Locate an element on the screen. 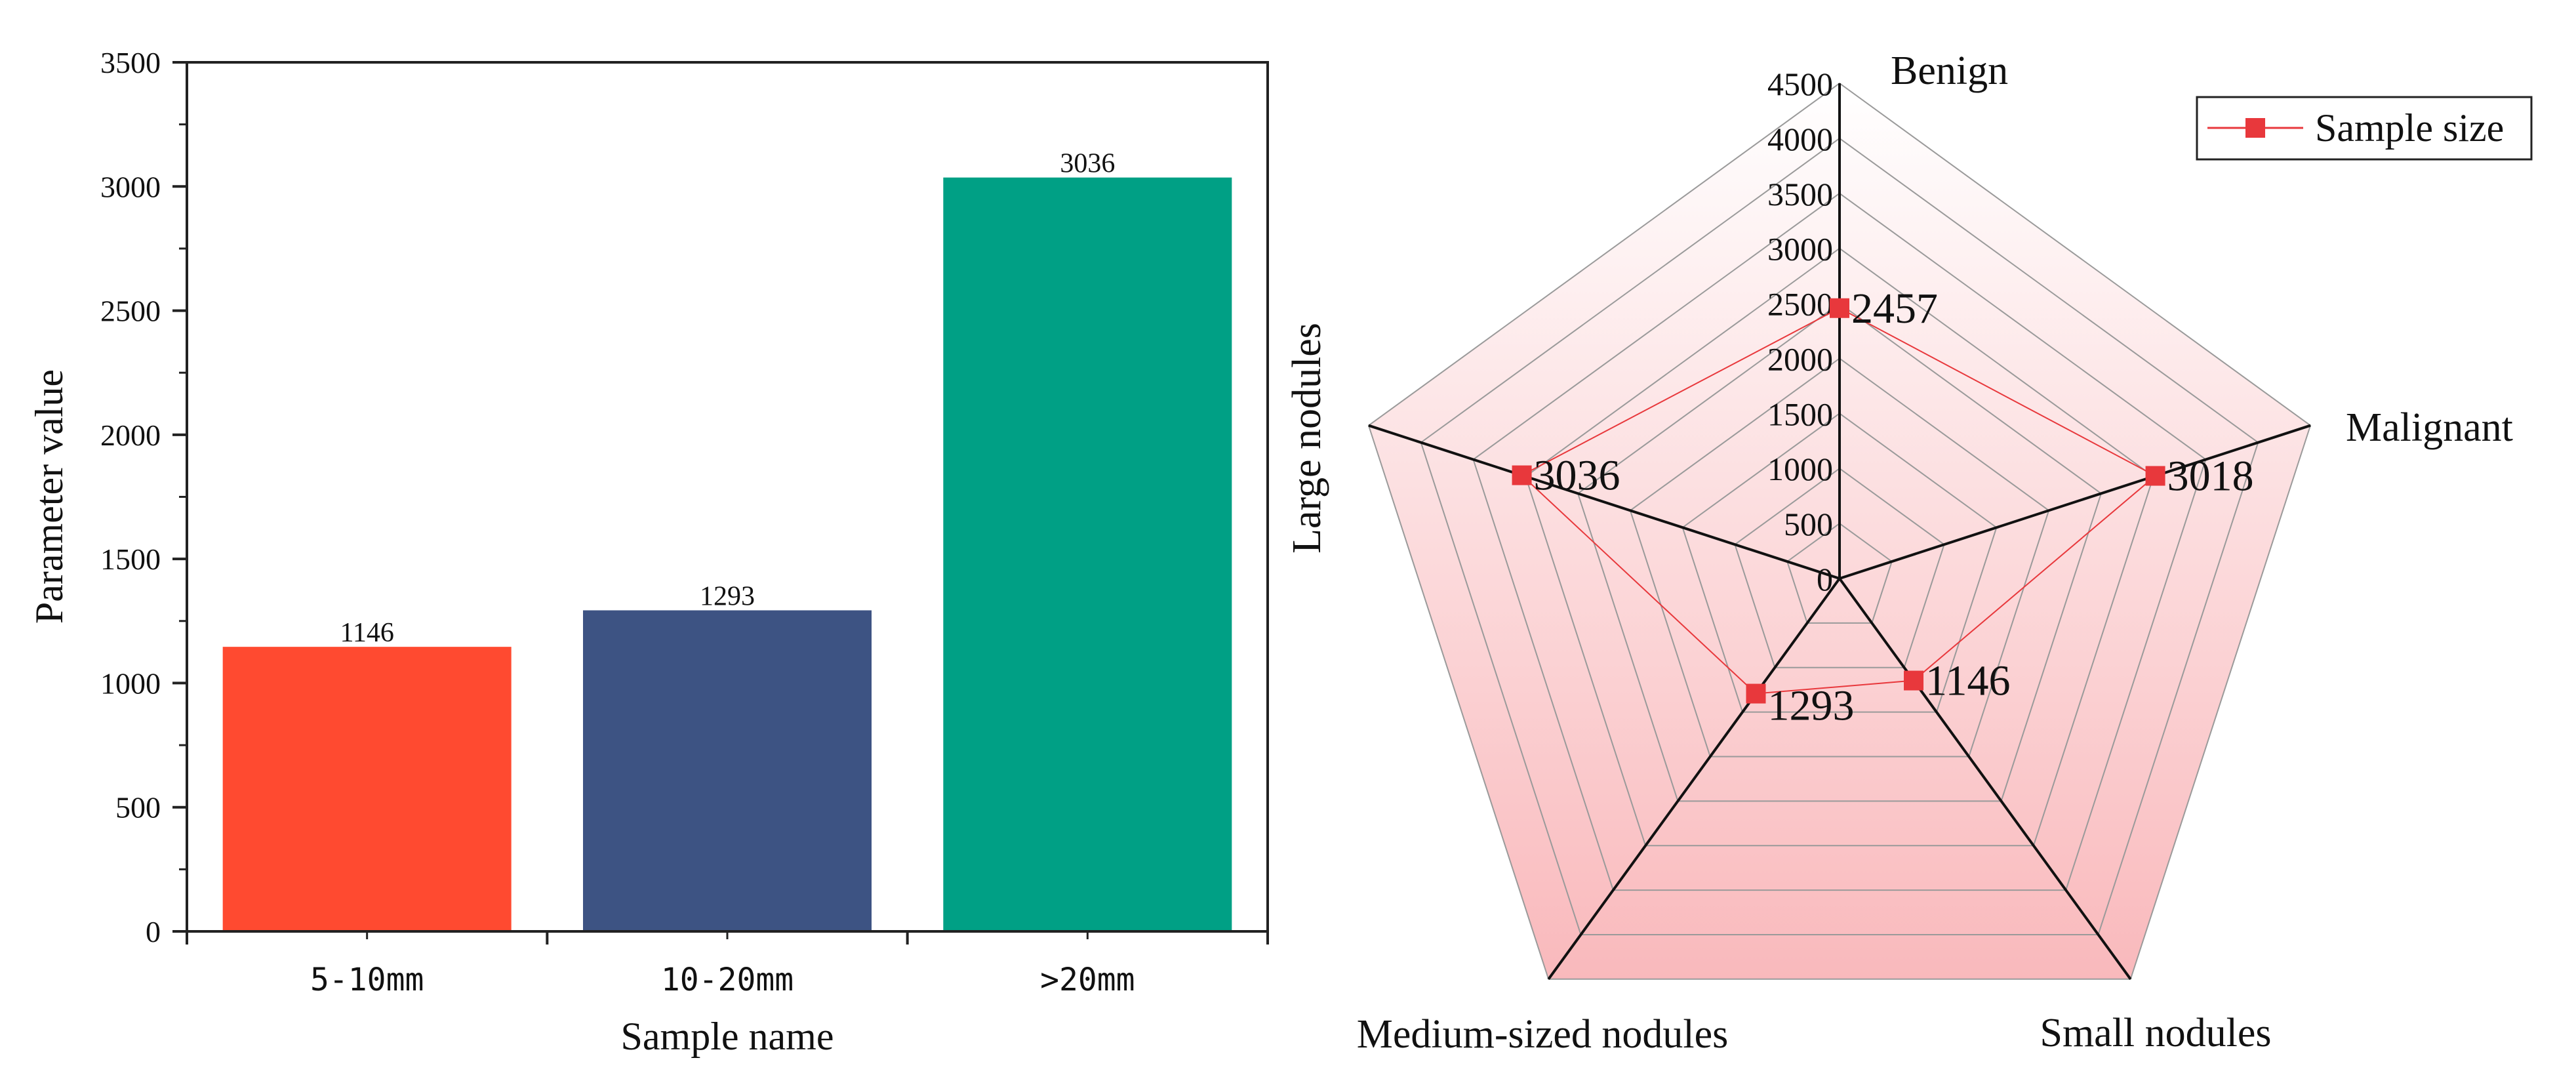  bar-x-axis: 5-10mm 10-20mm >20mm is located at coordinates (727, 964).